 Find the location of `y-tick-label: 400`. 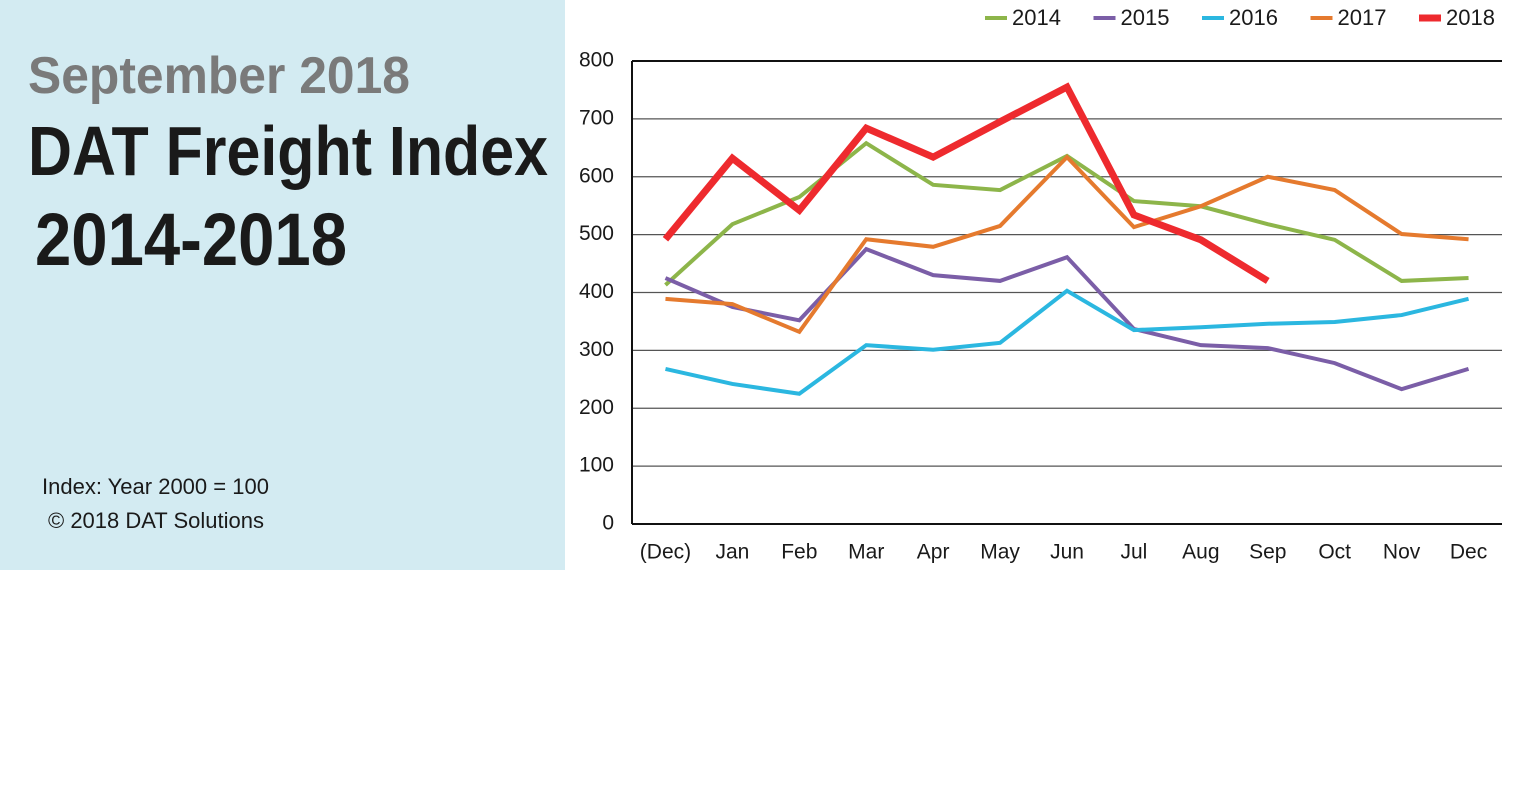

y-tick-label: 400 is located at coordinates (596, 291).